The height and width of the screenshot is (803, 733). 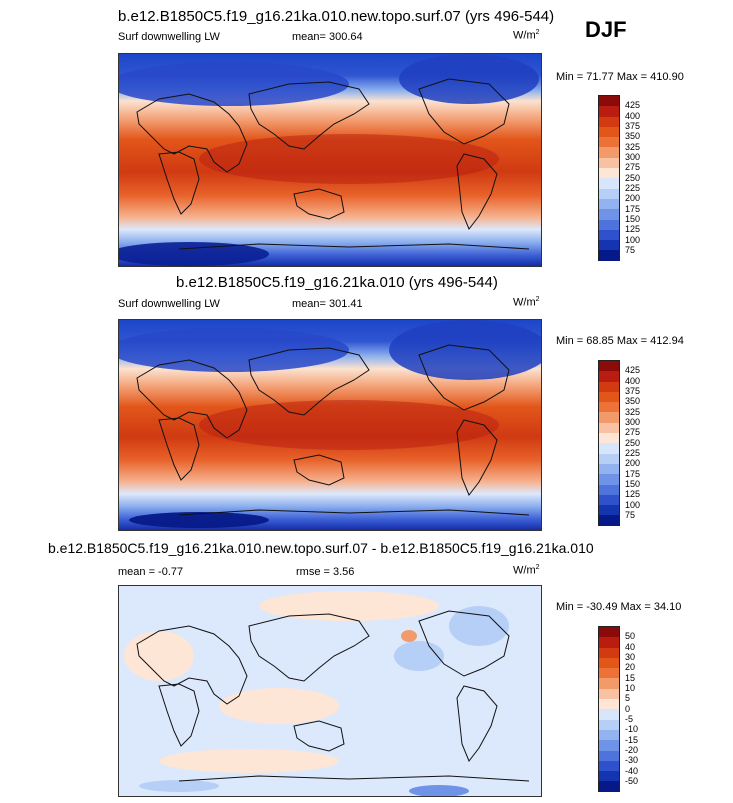 What do you see at coordinates (630, 667) in the screenshot?
I see `panel3-colorbar-label: 20` at bounding box center [630, 667].